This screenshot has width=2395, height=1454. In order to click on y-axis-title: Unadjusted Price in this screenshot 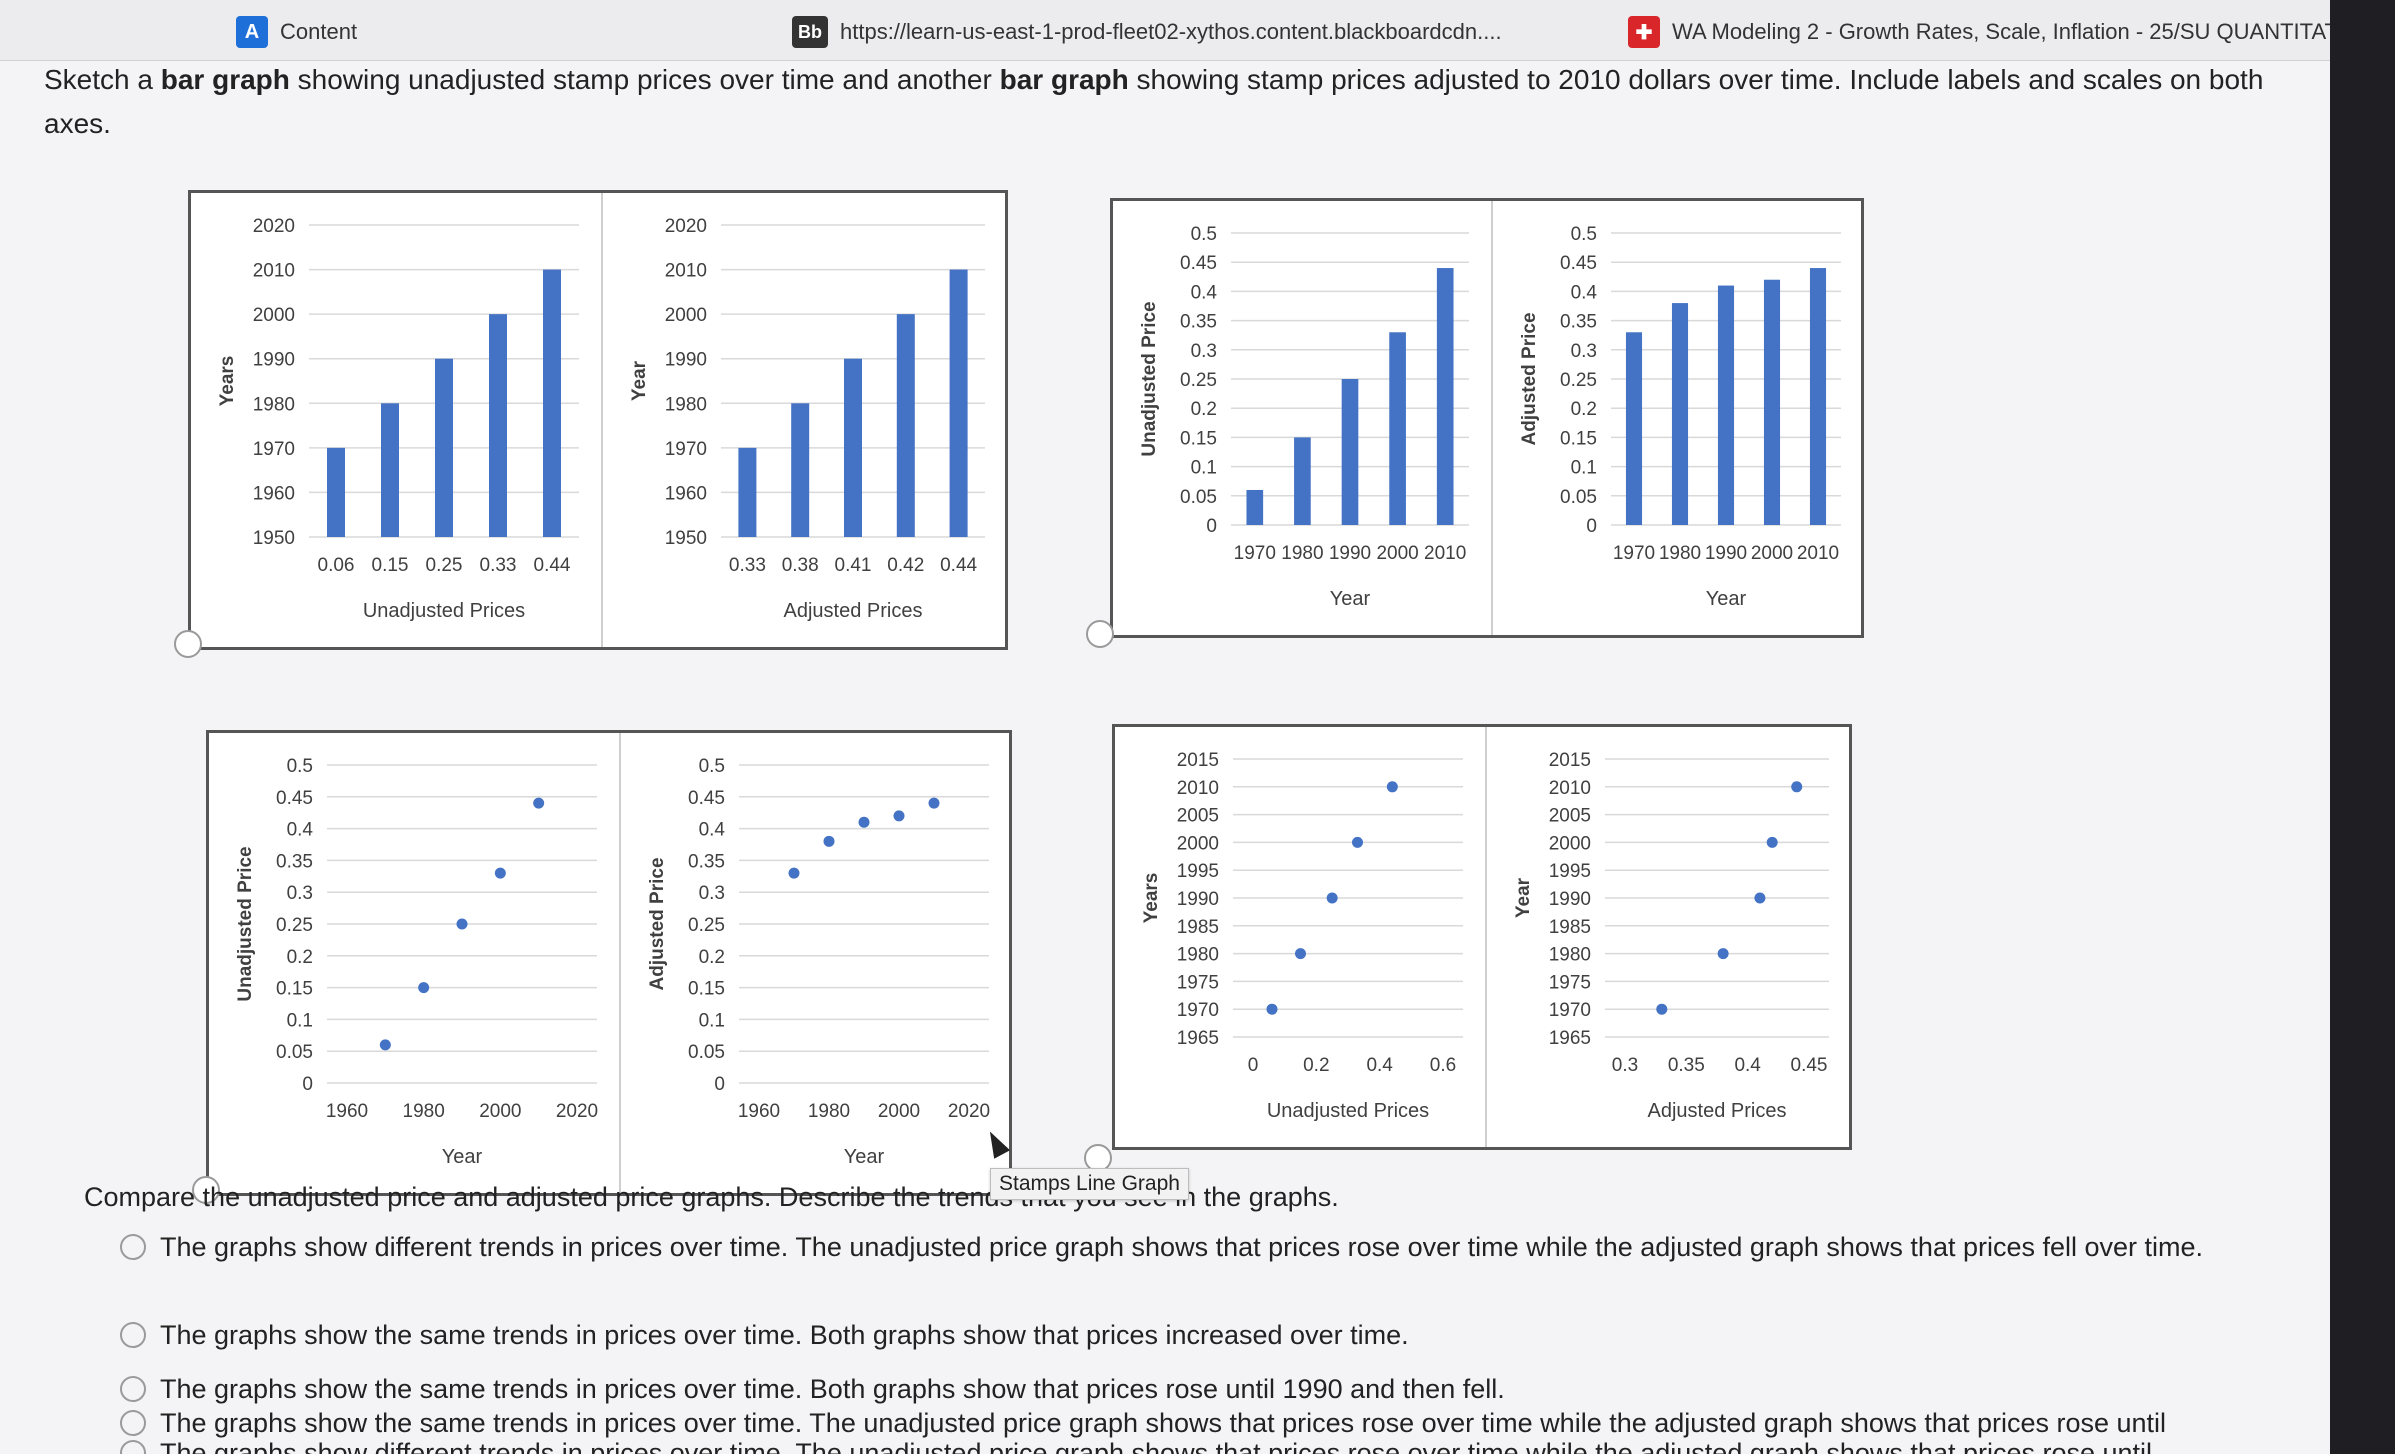, I will do `click(245, 923)`.